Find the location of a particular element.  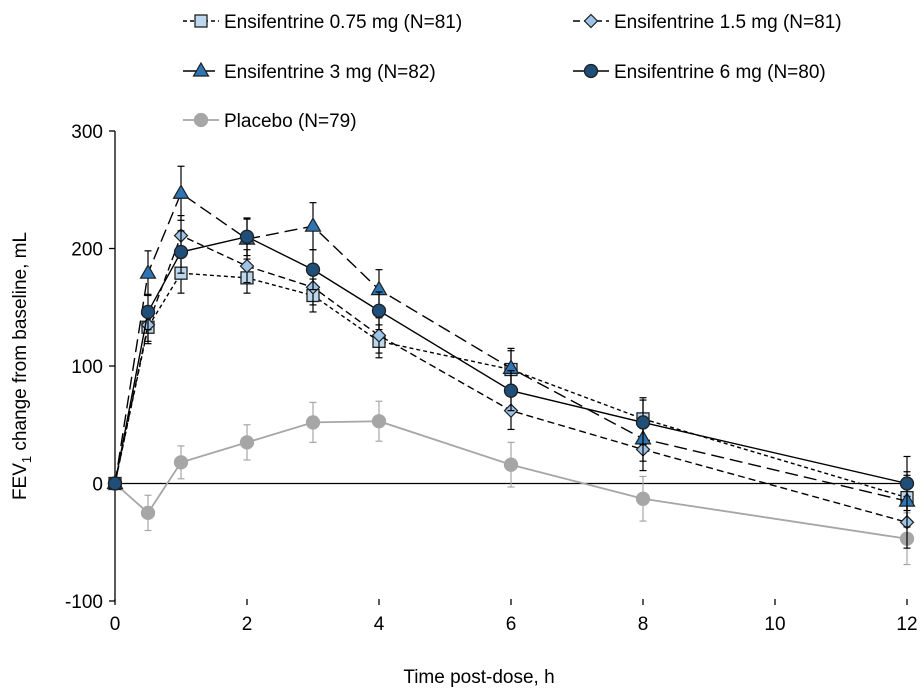

legend-label: Ensifentrine 3 mg (N=82) is located at coordinates (330, 72).